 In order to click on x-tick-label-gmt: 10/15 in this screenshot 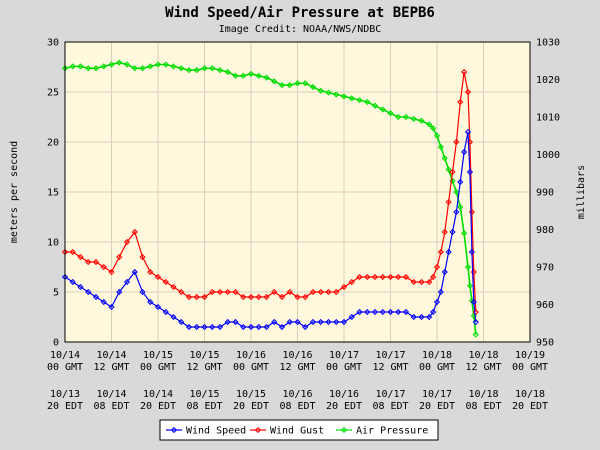, I will do `click(204, 355)`.